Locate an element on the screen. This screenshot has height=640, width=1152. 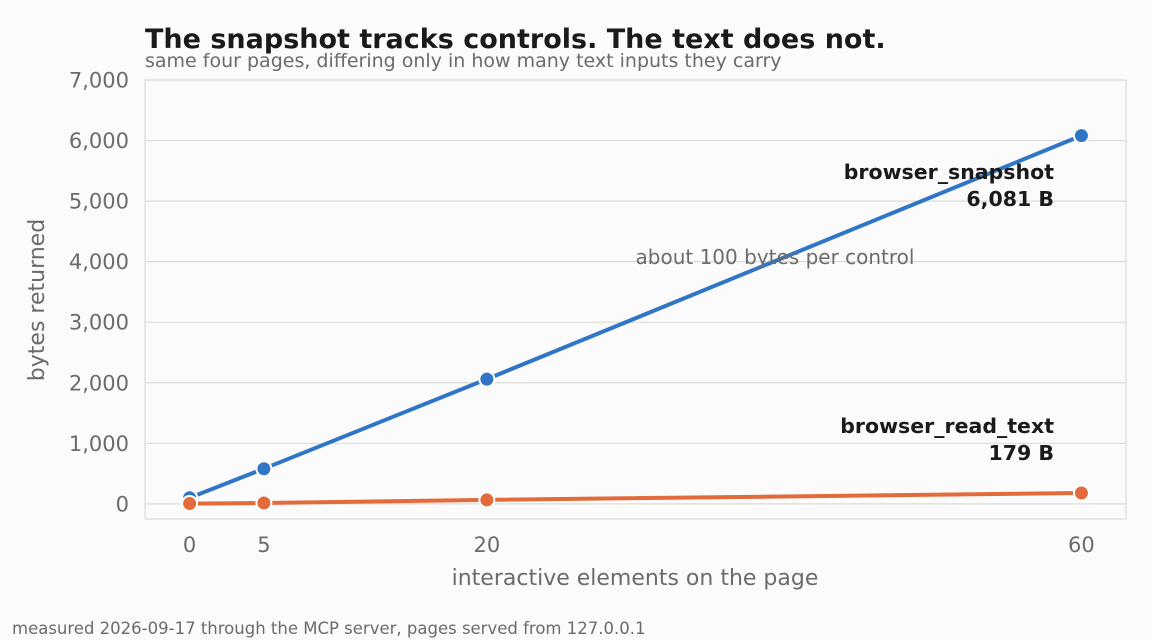
series-end-value-read-text: 179 B is located at coordinates (1021, 453).